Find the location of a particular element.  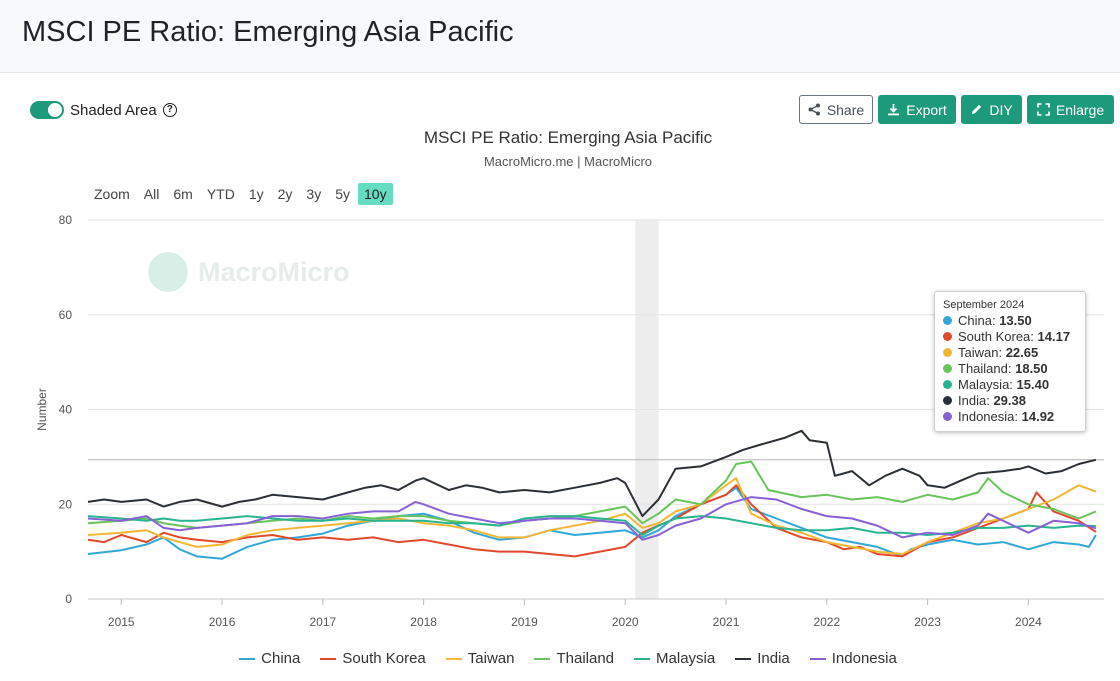

tooltip-series-value: 13.50 is located at coordinates (1015, 320).